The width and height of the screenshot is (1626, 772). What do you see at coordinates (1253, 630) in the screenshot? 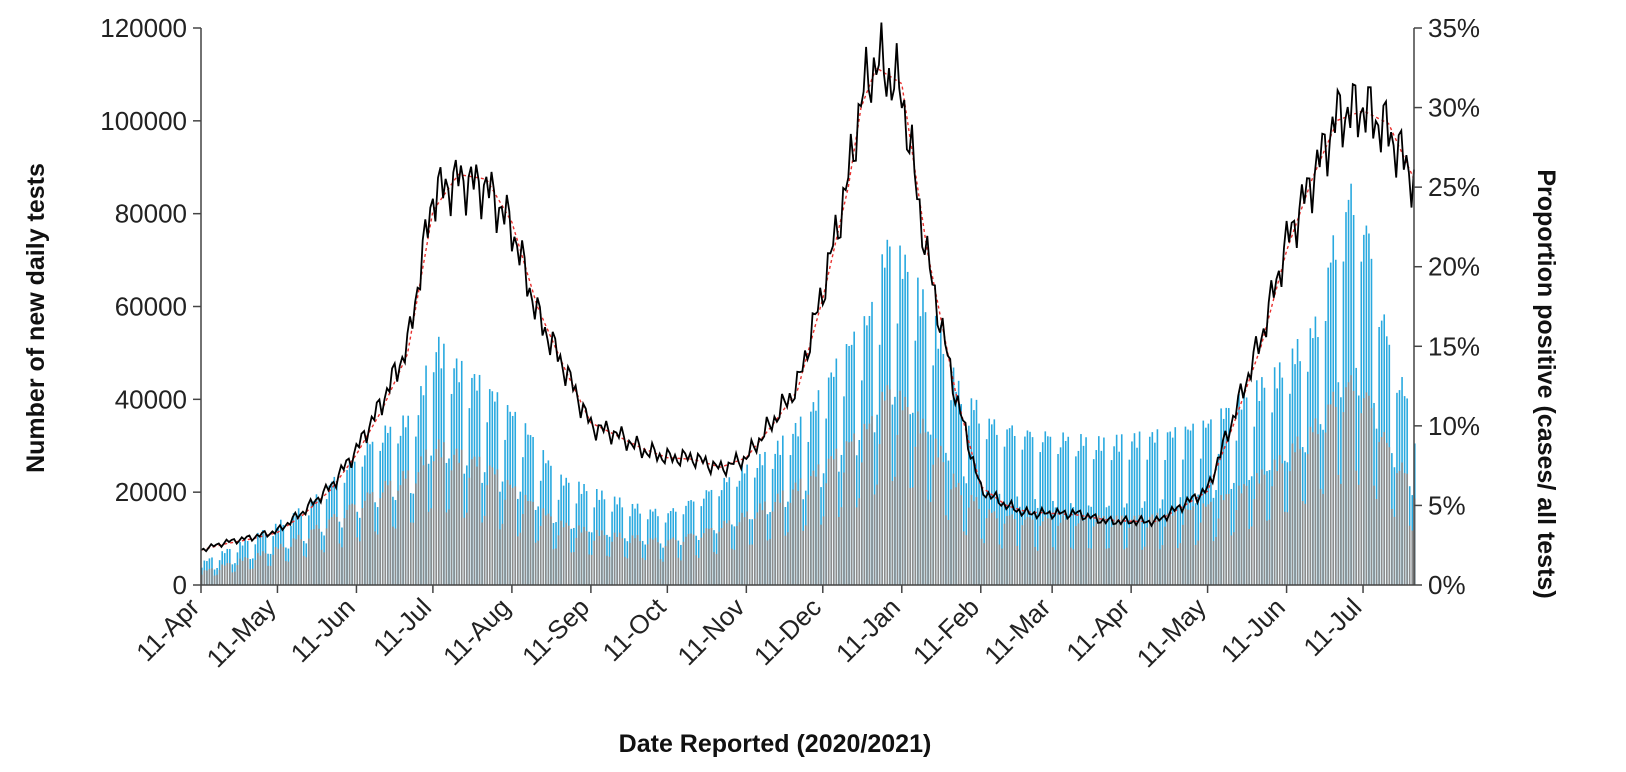
I see `x-tick-label: 11-Jun` at bounding box center [1253, 630].